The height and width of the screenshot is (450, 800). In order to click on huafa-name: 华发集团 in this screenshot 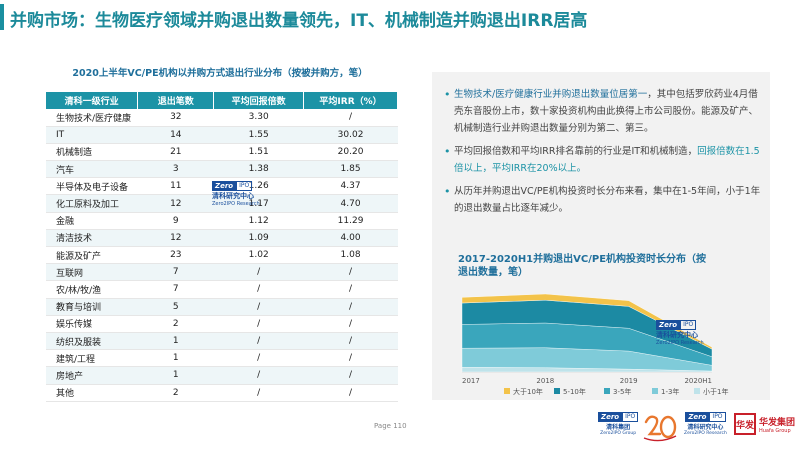, I will do `click(777, 422)`.